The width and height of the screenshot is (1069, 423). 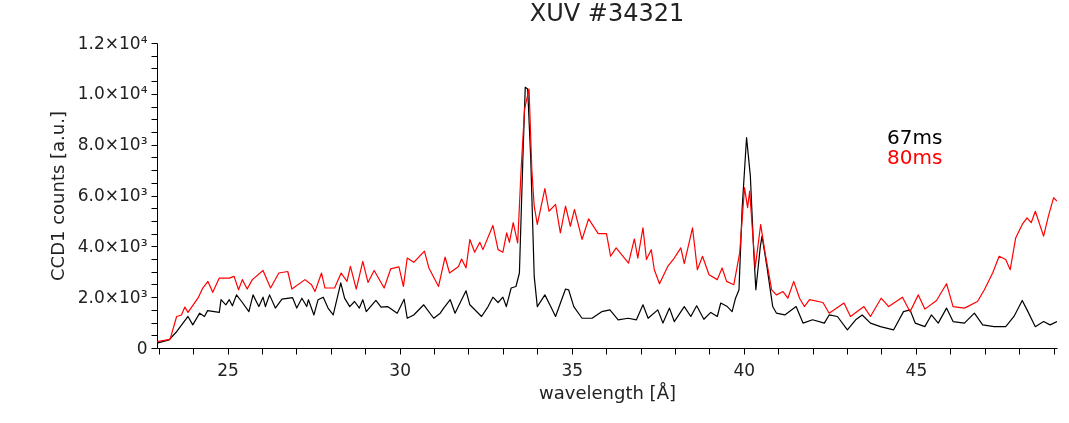 I want to click on y-tick-label: 1.2×10⁴, so click(x=112, y=42).